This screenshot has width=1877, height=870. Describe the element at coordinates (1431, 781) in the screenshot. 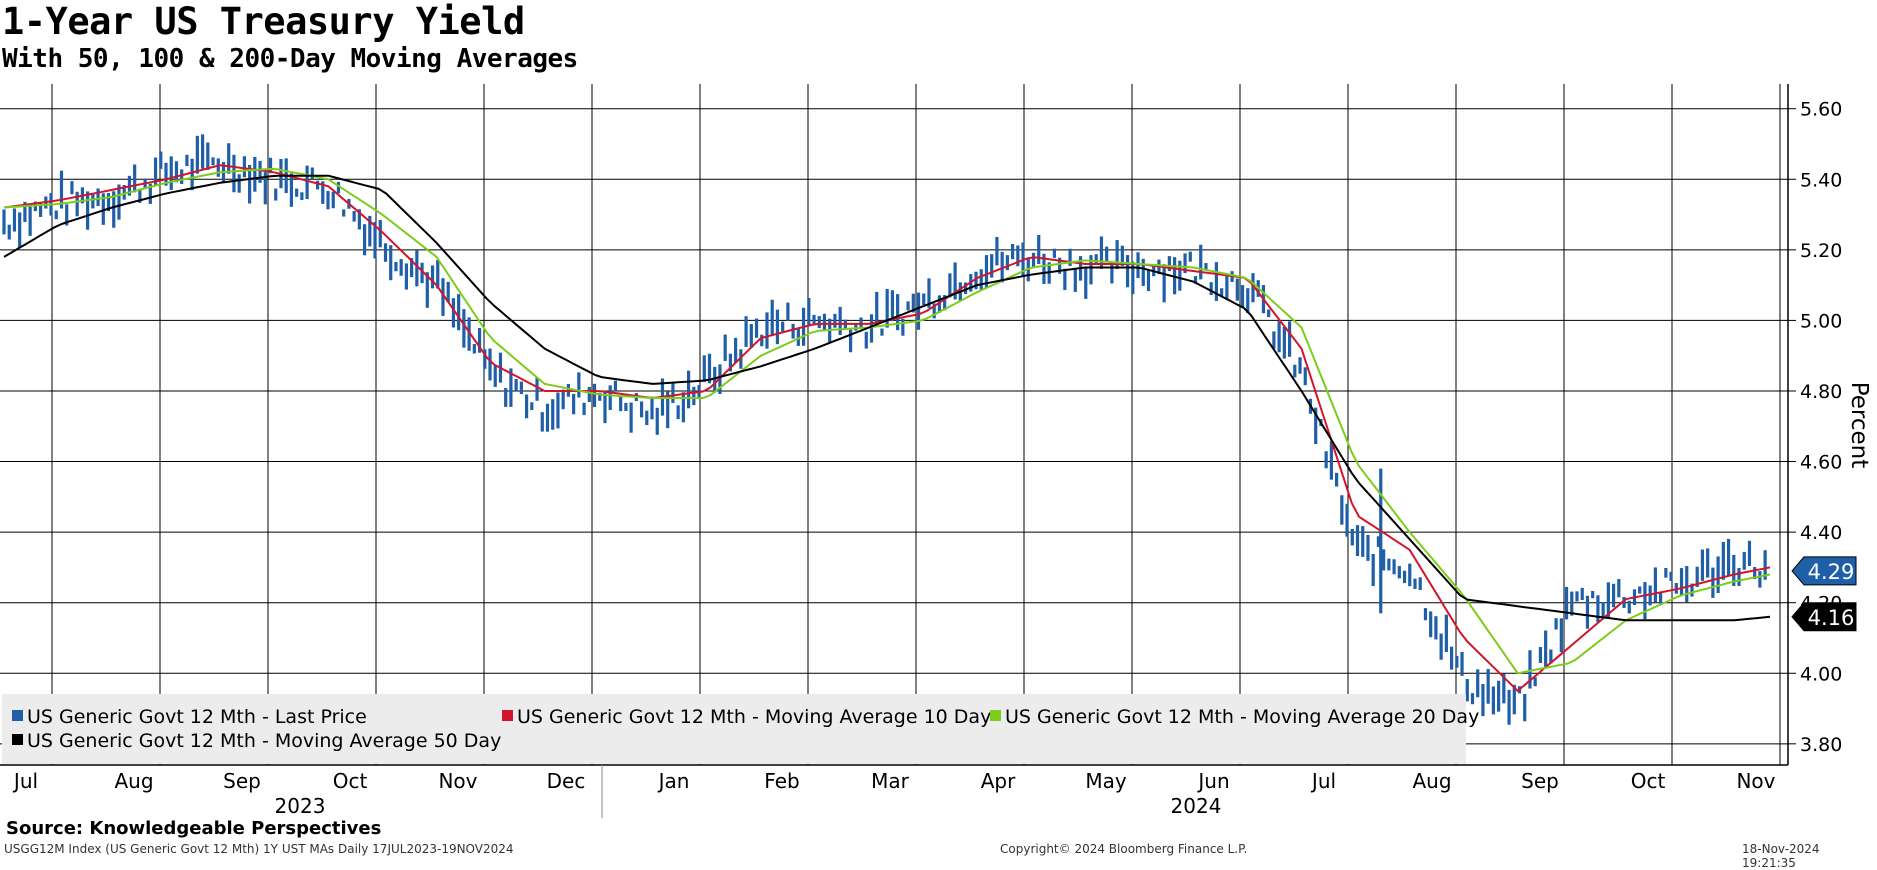

I see `x-tick-label: Aug` at that location.